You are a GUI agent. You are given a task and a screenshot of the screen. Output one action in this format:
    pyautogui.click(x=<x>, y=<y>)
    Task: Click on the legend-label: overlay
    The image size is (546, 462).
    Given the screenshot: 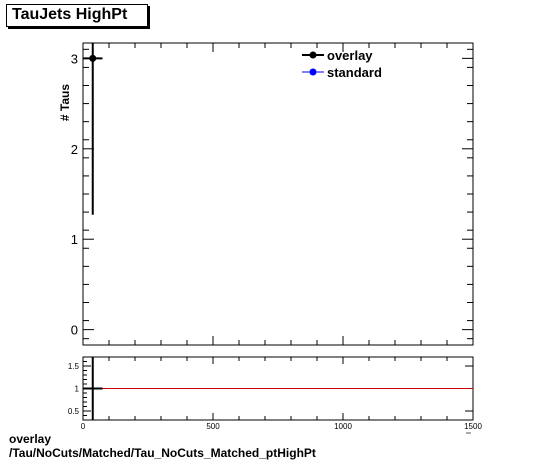 What is the action you would take?
    pyautogui.click(x=350, y=55)
    